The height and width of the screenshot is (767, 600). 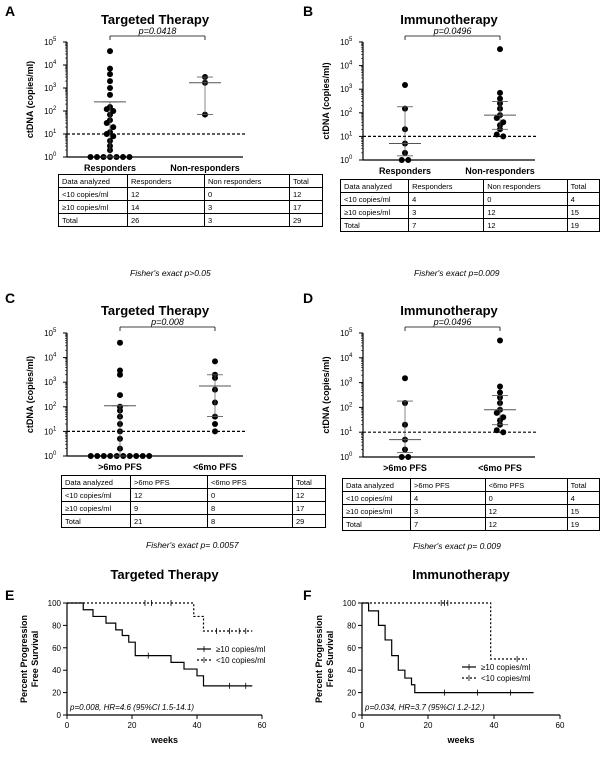 I want to click on table-cell: 29, so click(x=306, y=220).